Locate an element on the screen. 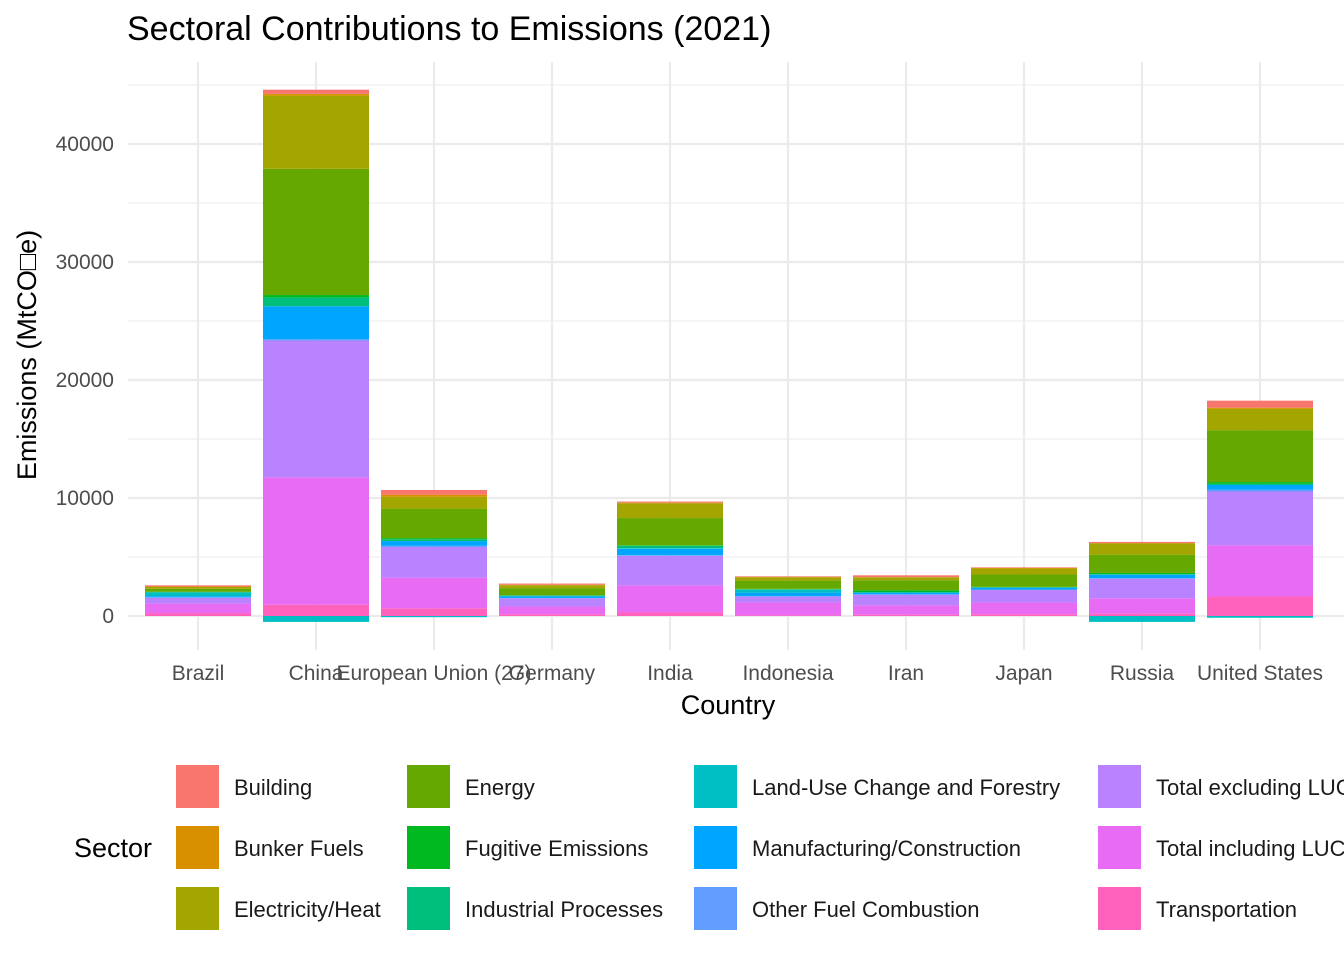 The image size is (1344, 960). legend-item-energy: Energy is located at coordinates (471, 786).